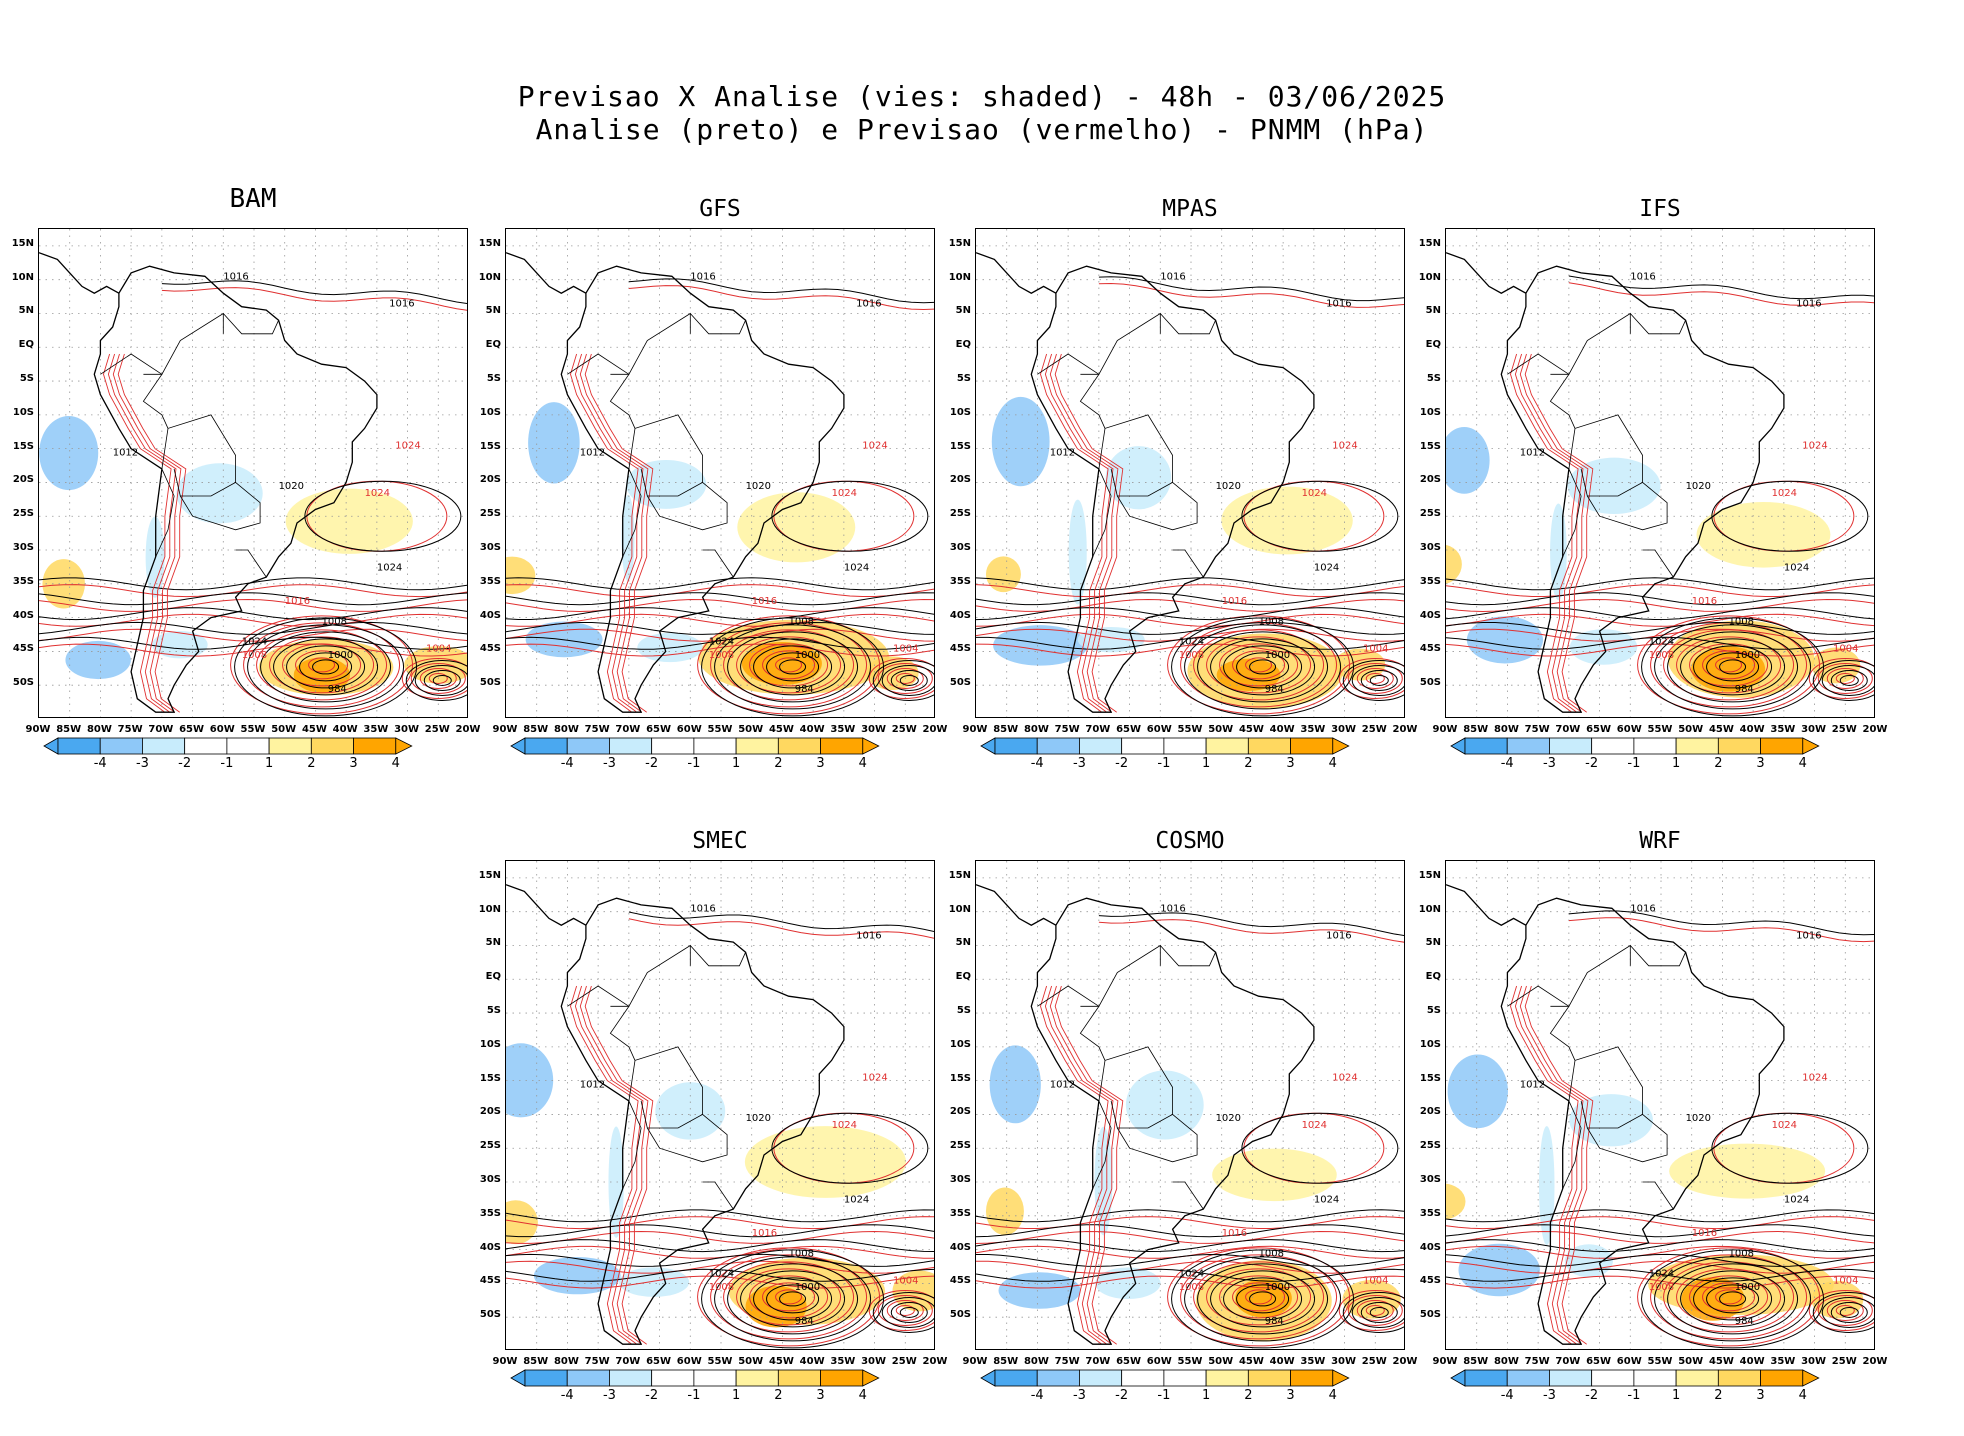  Describe the element at coordinates (1036, 729) in the screenshot. I see `x-tick-label: 80W` at that location.